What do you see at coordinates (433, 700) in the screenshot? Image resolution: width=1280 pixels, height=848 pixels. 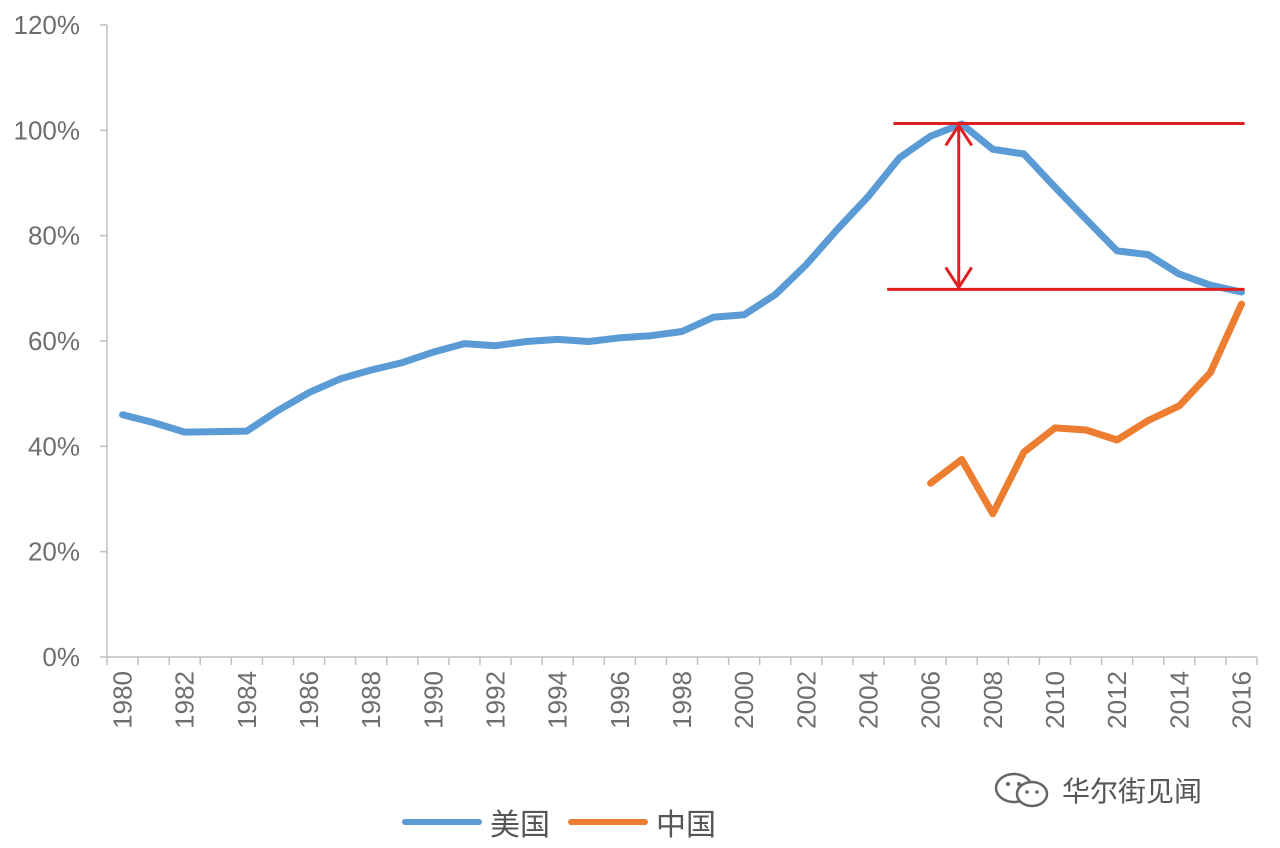 I see `x-tick-label: 1990` at bounding box center [433, 700].